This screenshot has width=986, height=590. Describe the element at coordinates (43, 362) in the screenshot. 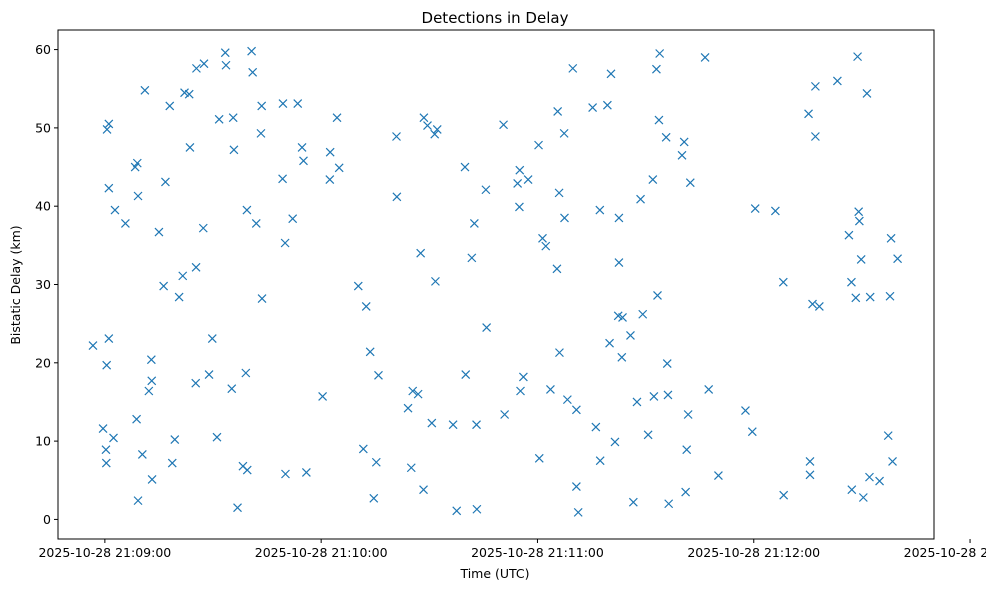

I see `y-tick-label: 20` at that location.